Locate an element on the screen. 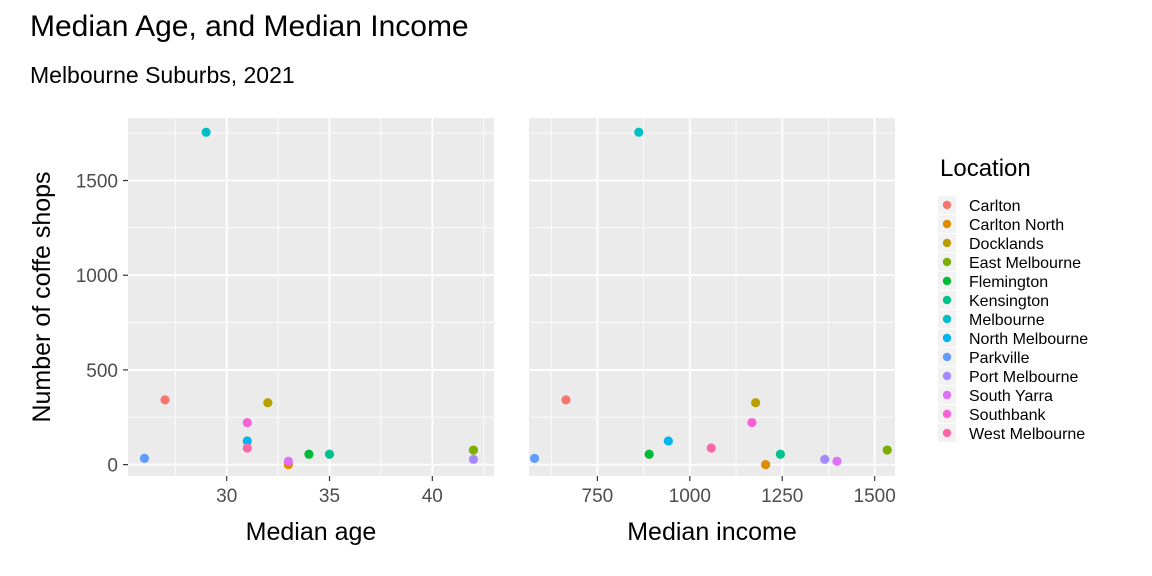 The height and width of the screenshot is (576, 1152). legend-label: Southbank is located at coordinates (1008, 415).